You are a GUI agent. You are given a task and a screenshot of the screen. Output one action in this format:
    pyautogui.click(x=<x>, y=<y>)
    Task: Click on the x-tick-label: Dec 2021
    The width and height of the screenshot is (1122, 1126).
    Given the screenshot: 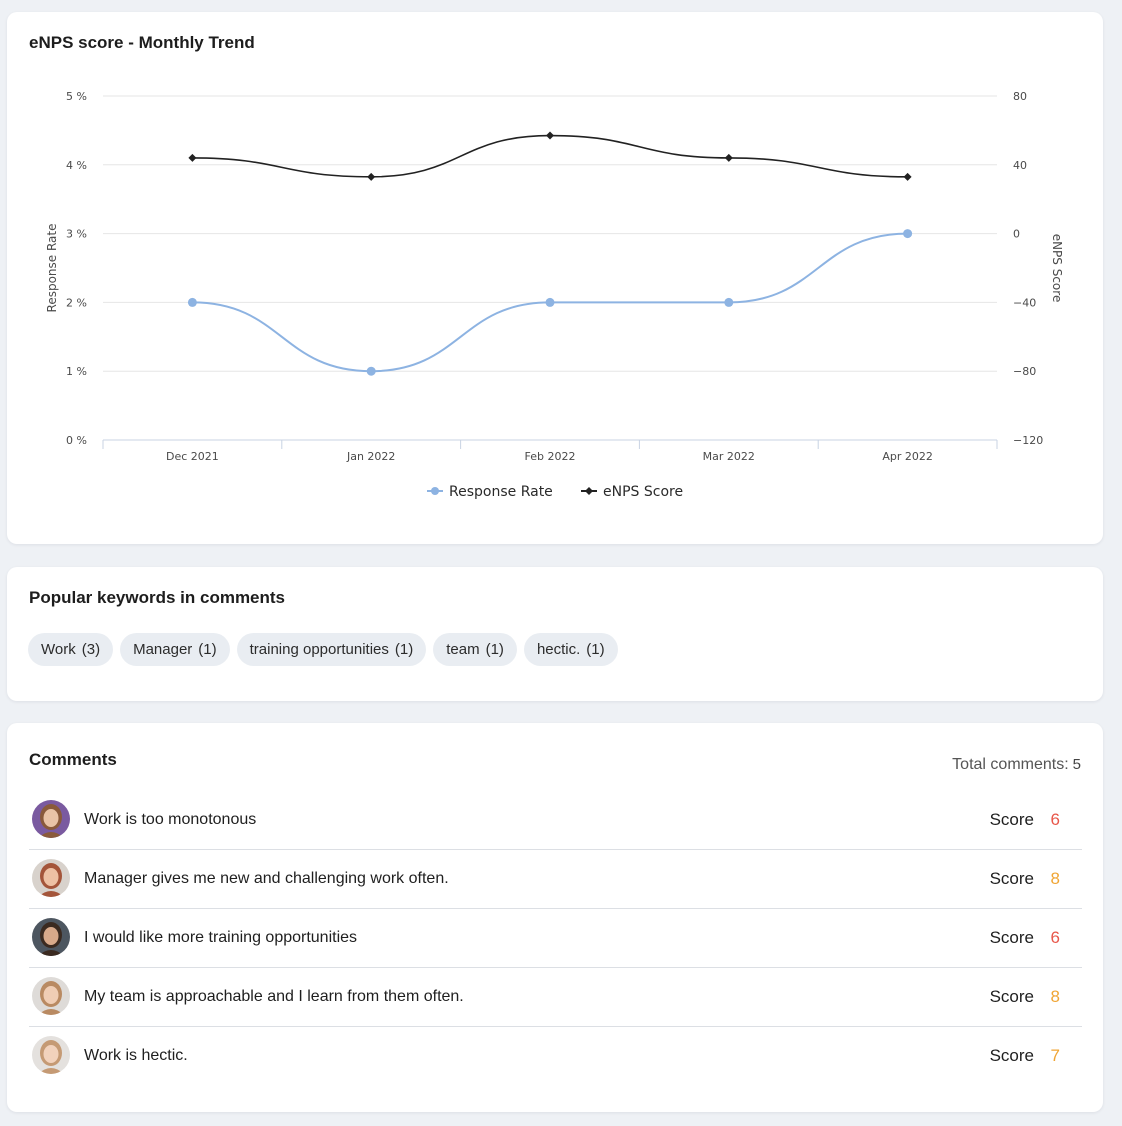 What is the action you would take?
    pyautogui.click(x=192, y=456)
    